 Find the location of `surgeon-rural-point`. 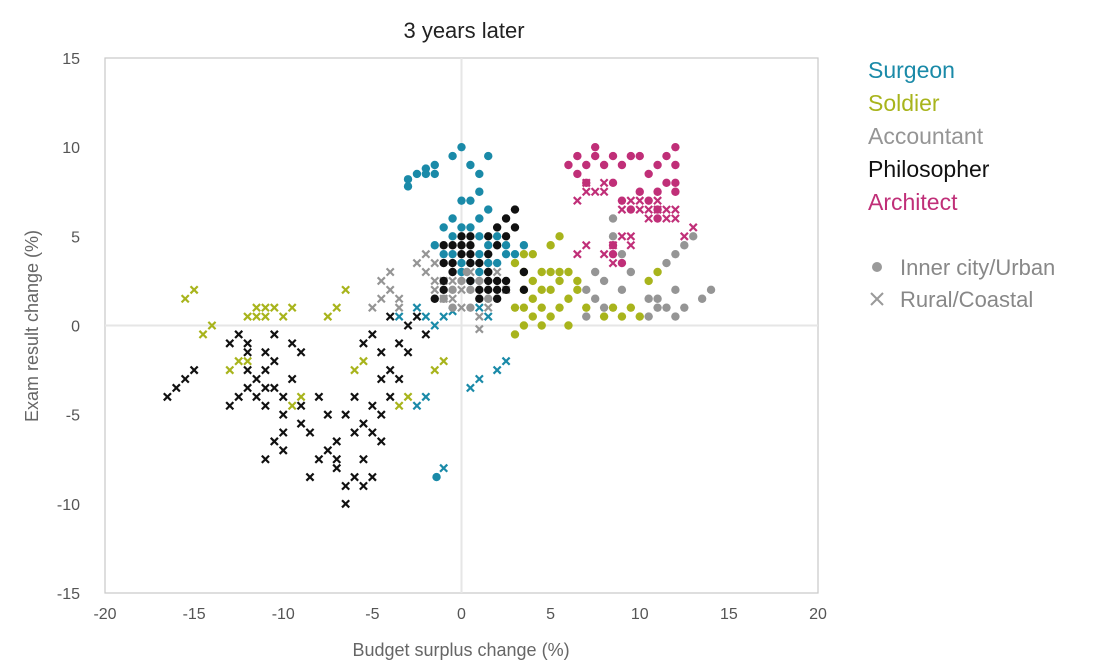

surgeon-rural-point is located at coordinates (470, 388).